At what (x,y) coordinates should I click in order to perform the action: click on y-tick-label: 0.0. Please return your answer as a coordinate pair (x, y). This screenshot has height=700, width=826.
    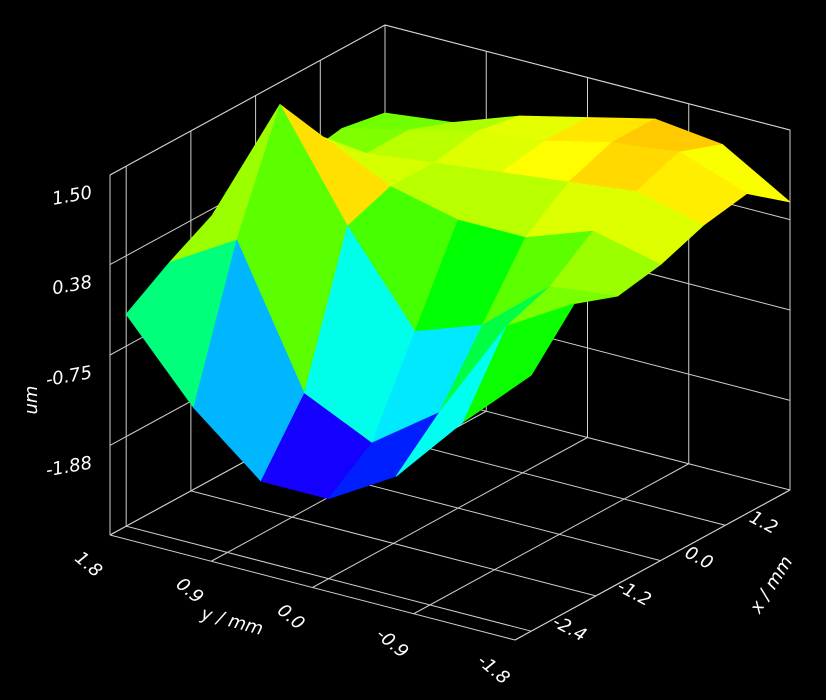
    Looking at the image, I should click on (290, 617).